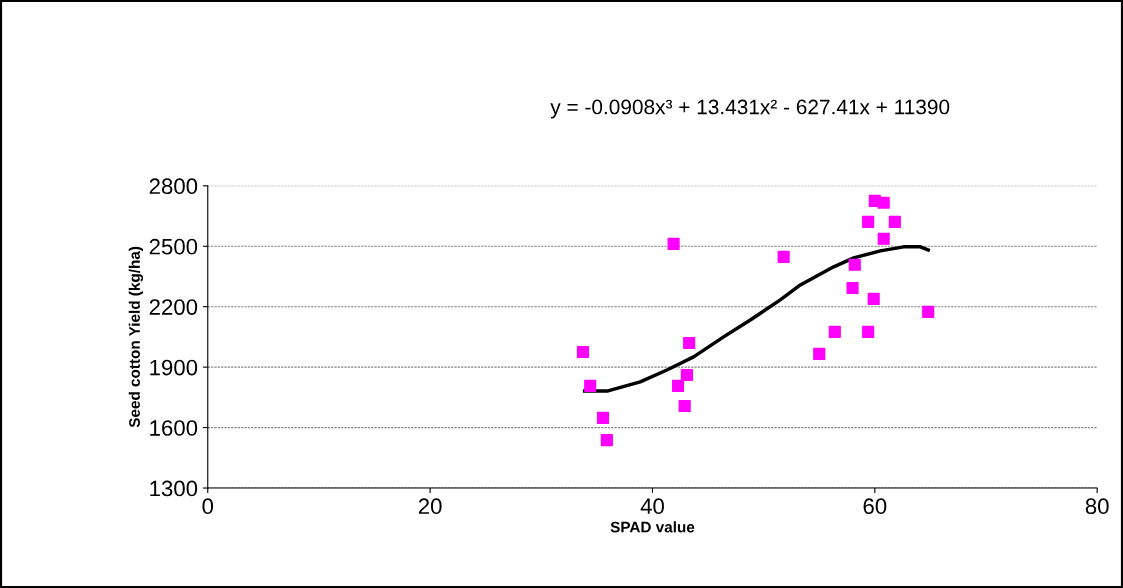  Describe the element at coordinates (174, 488) in the screenshot. I see `y-tick-label: 1300` at that location.